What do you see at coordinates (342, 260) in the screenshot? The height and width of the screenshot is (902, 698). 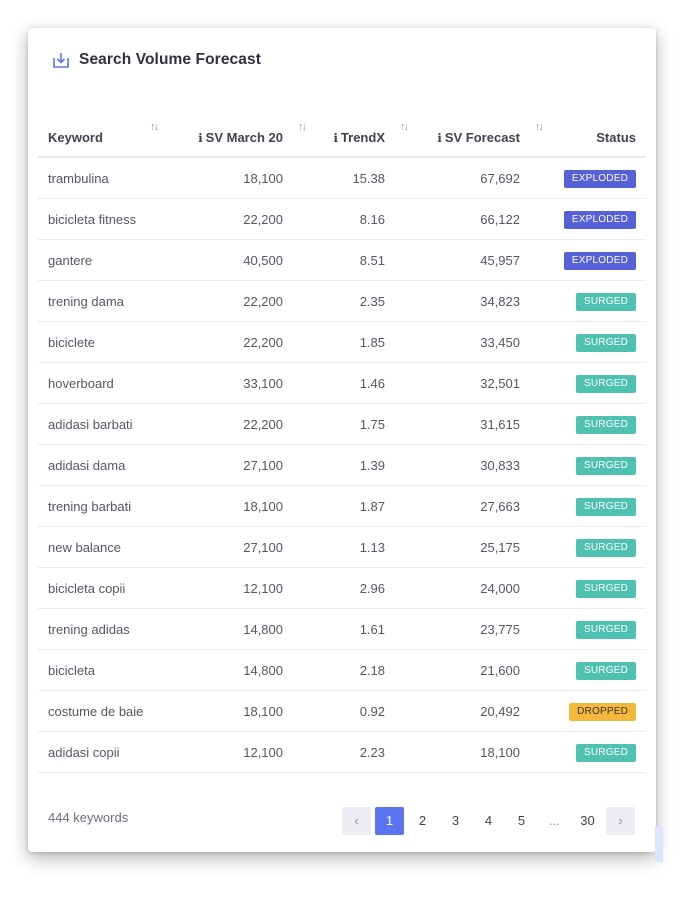 I see `table-row: gantere 40,500 8.51 45,957 EXPLODED` at bounding box center [342, 260].